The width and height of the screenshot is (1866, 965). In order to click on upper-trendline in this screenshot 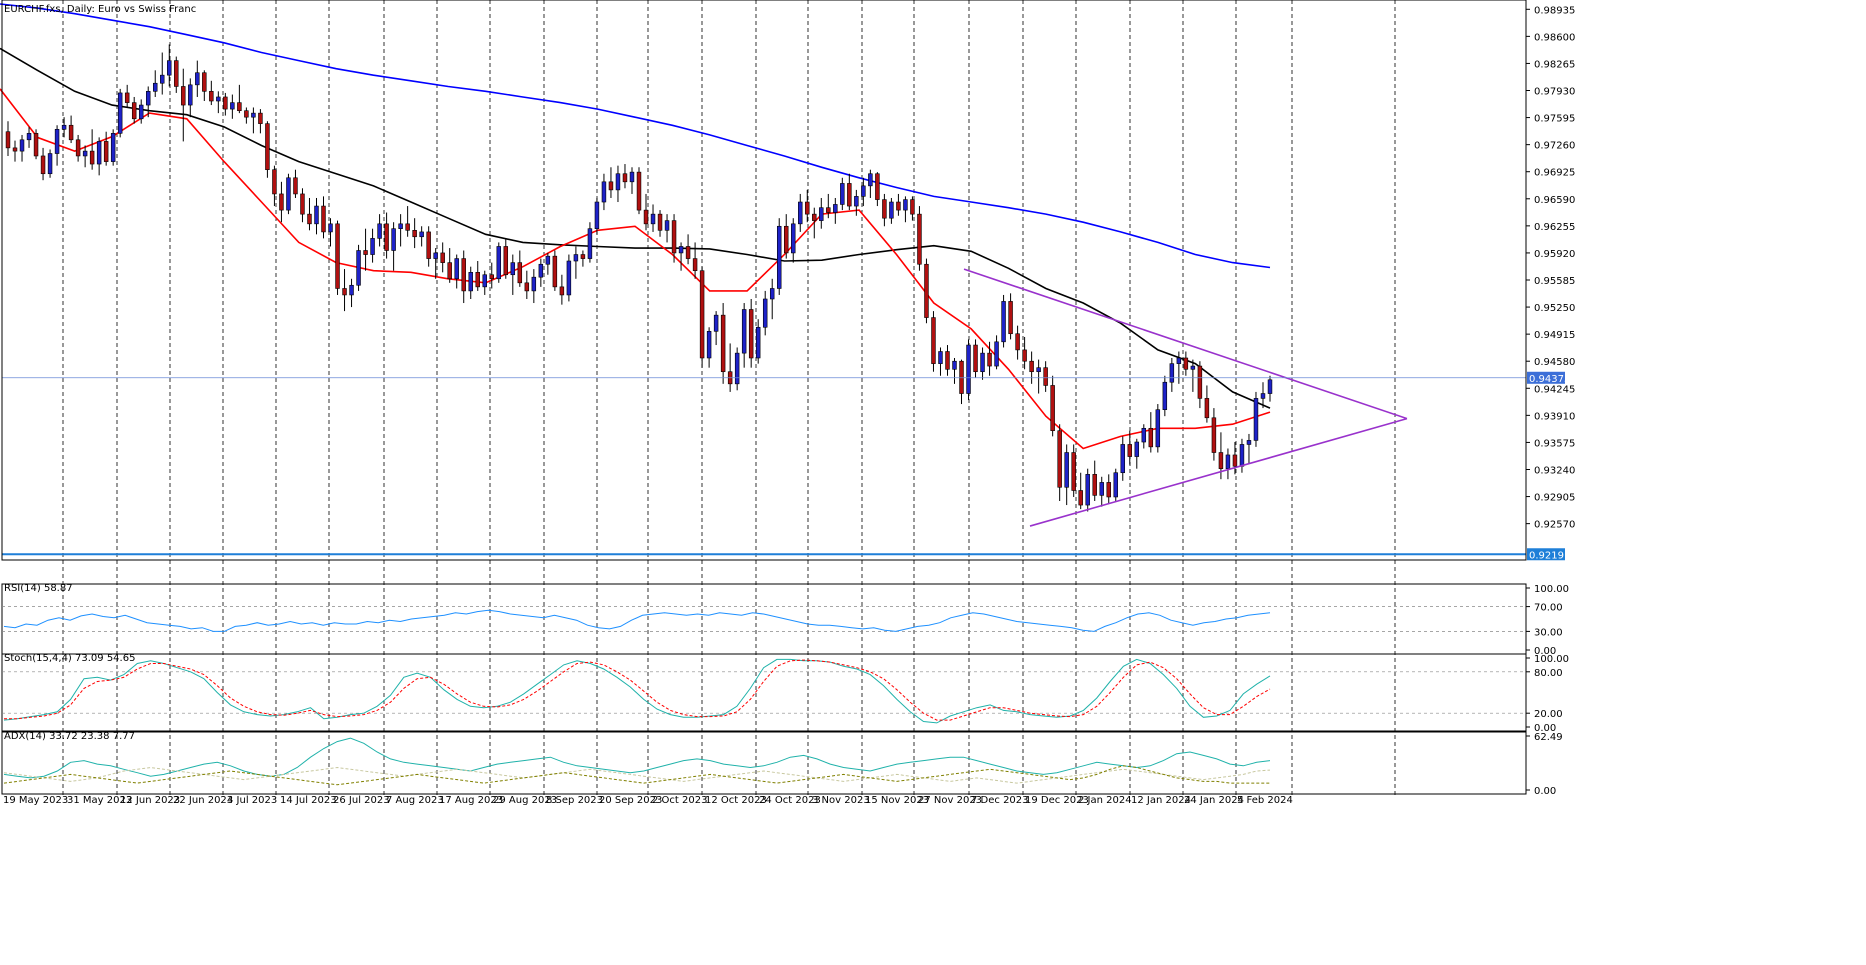, I will do `click(1185, 344)`.